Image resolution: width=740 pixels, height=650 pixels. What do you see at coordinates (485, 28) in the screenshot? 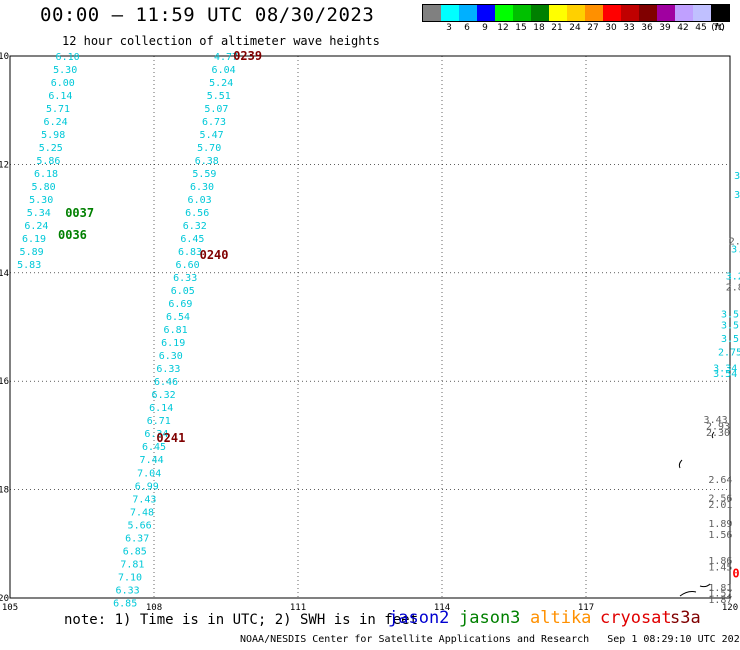
I see `legend-label: 9` at bounding box center [485, 28].